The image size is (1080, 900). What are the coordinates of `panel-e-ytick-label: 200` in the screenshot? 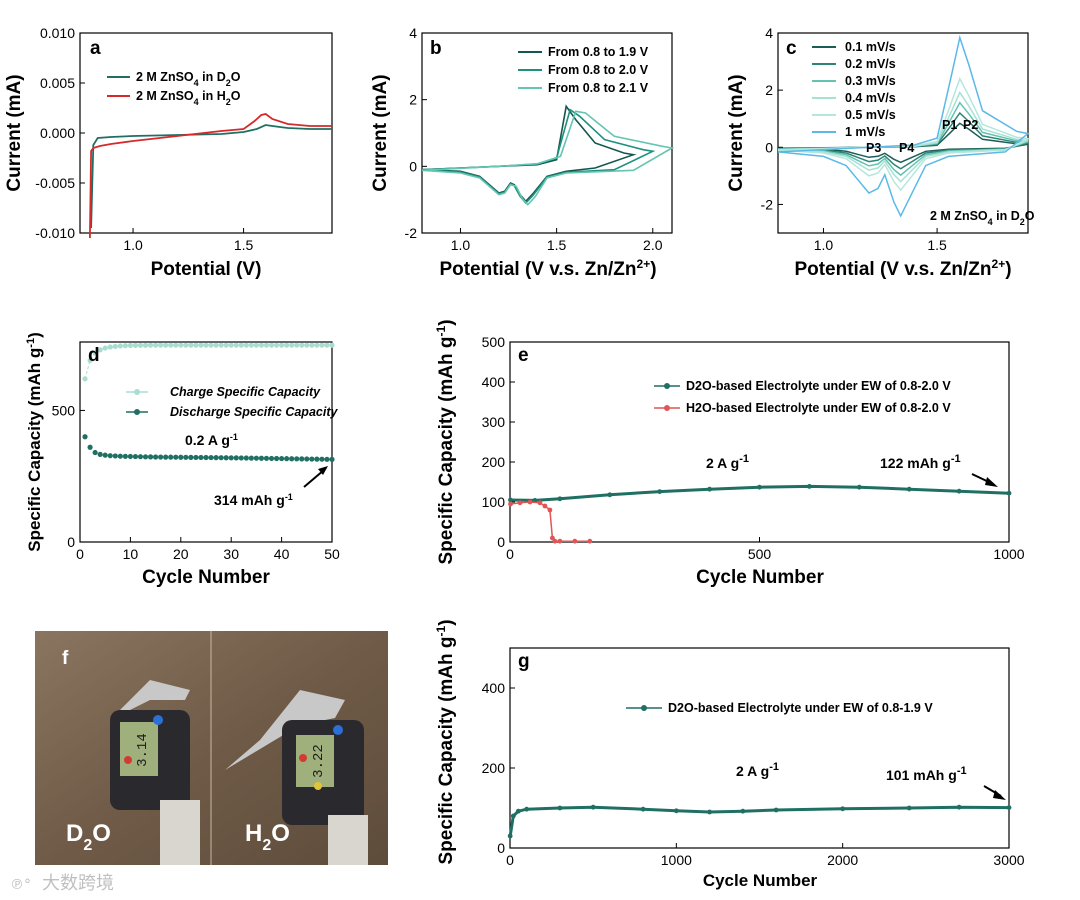 It's located at (494, 462).